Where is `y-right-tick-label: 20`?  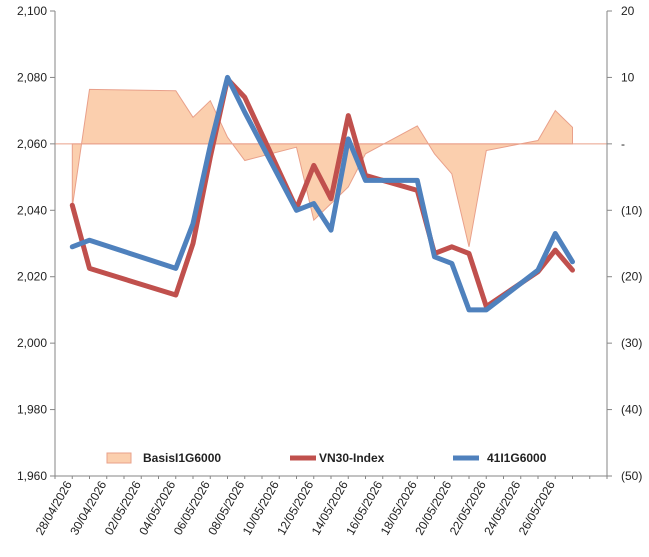
y-right-tick-label: 20 is located at coordinates (628, 11).